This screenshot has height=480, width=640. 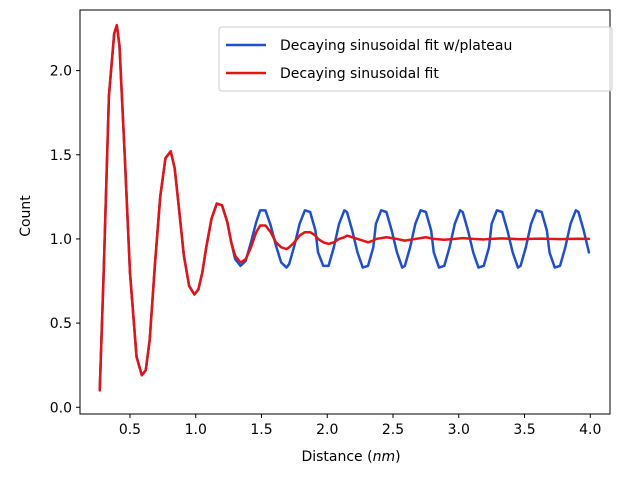 What do you see at coordinates (459, 430) in the screenshot?
I see `x-tick-label: 3.0` at bounding box center [459, 430].